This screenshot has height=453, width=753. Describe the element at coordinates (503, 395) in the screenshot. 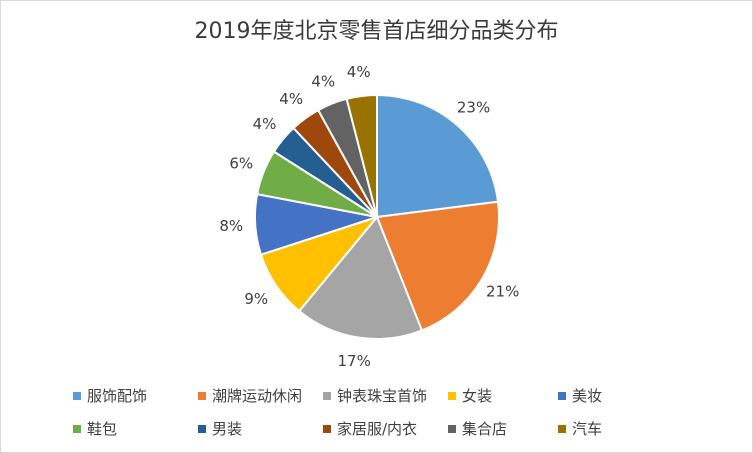

I see `legend-item-4: 女装` at that location.